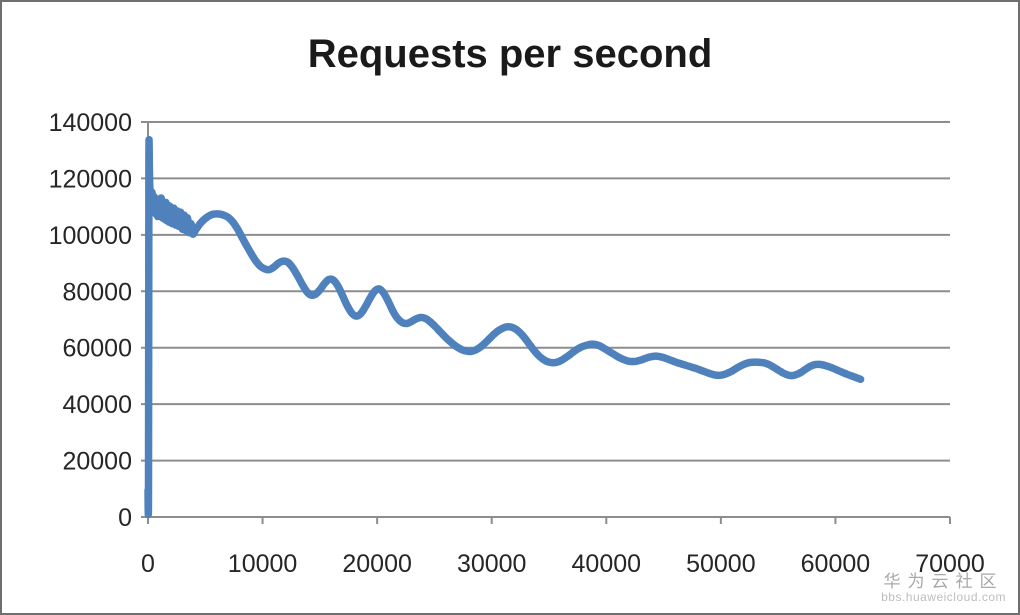 Image resolution: width=1020 pixels, height=615 pixels. What do you see at coordinates (492, 564) in the screenshot?
I see `x-axis-tick-label: 30000` at bounding box center [492, 564].